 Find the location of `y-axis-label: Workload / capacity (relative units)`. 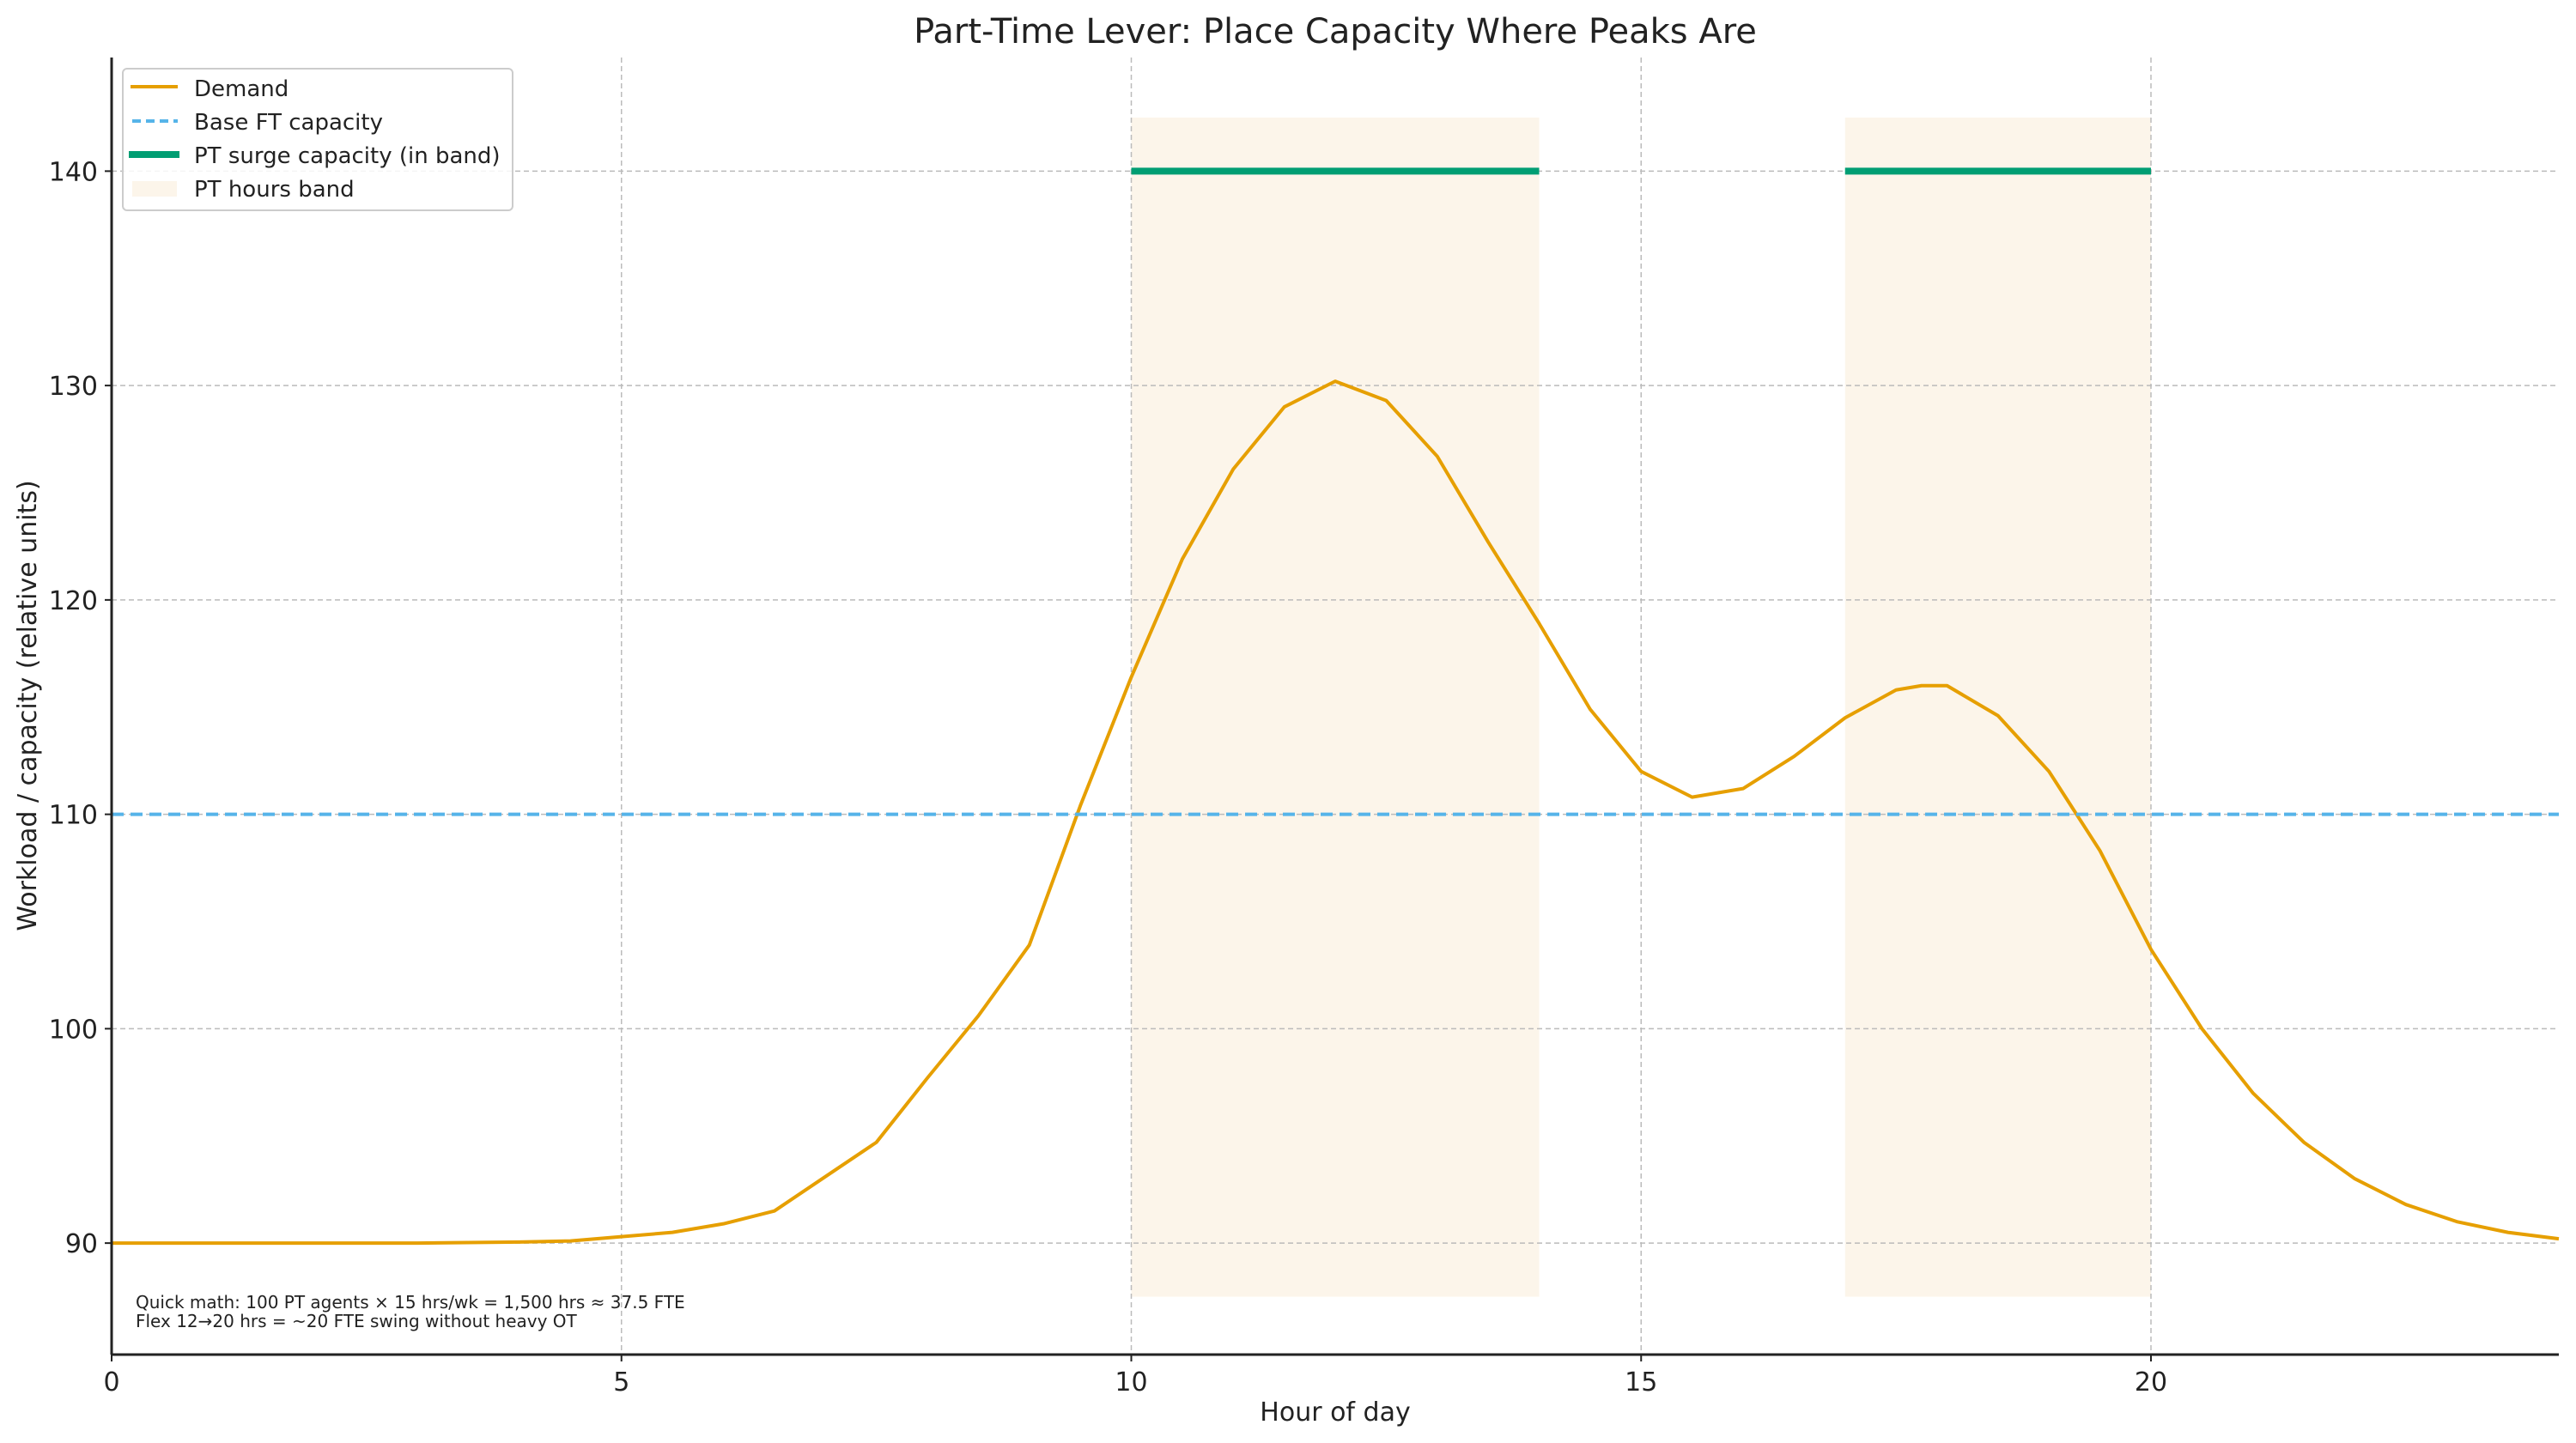

y-axis-label: Workload / capacity (relative units) is located at coordinates (28, 705).